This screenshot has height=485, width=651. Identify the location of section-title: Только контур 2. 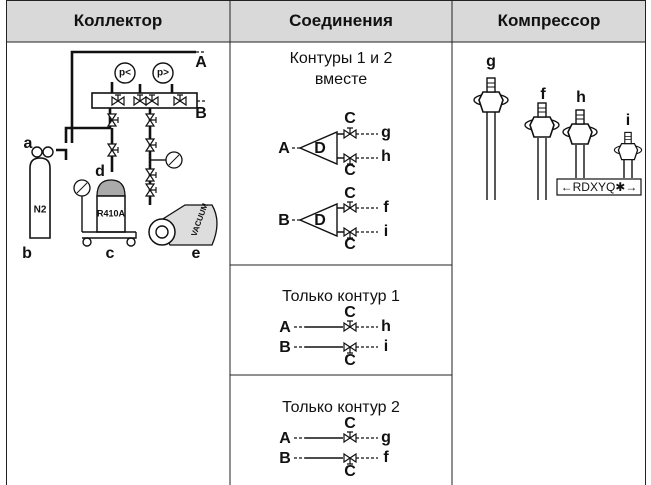
(341, 407).